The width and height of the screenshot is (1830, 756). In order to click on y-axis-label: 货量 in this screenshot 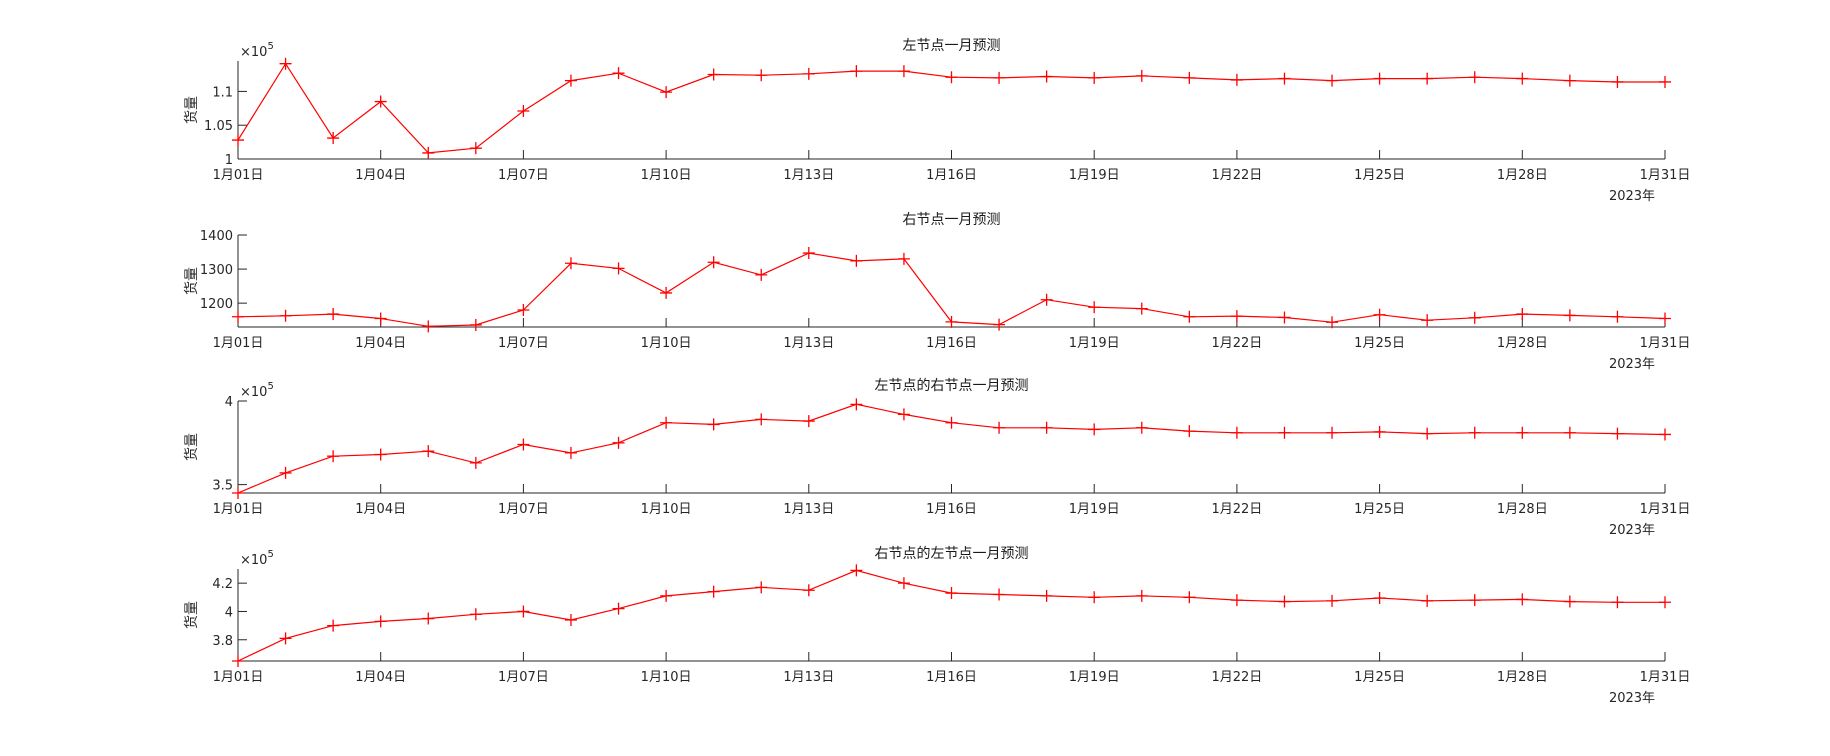, I will do `click(191, 110)`.